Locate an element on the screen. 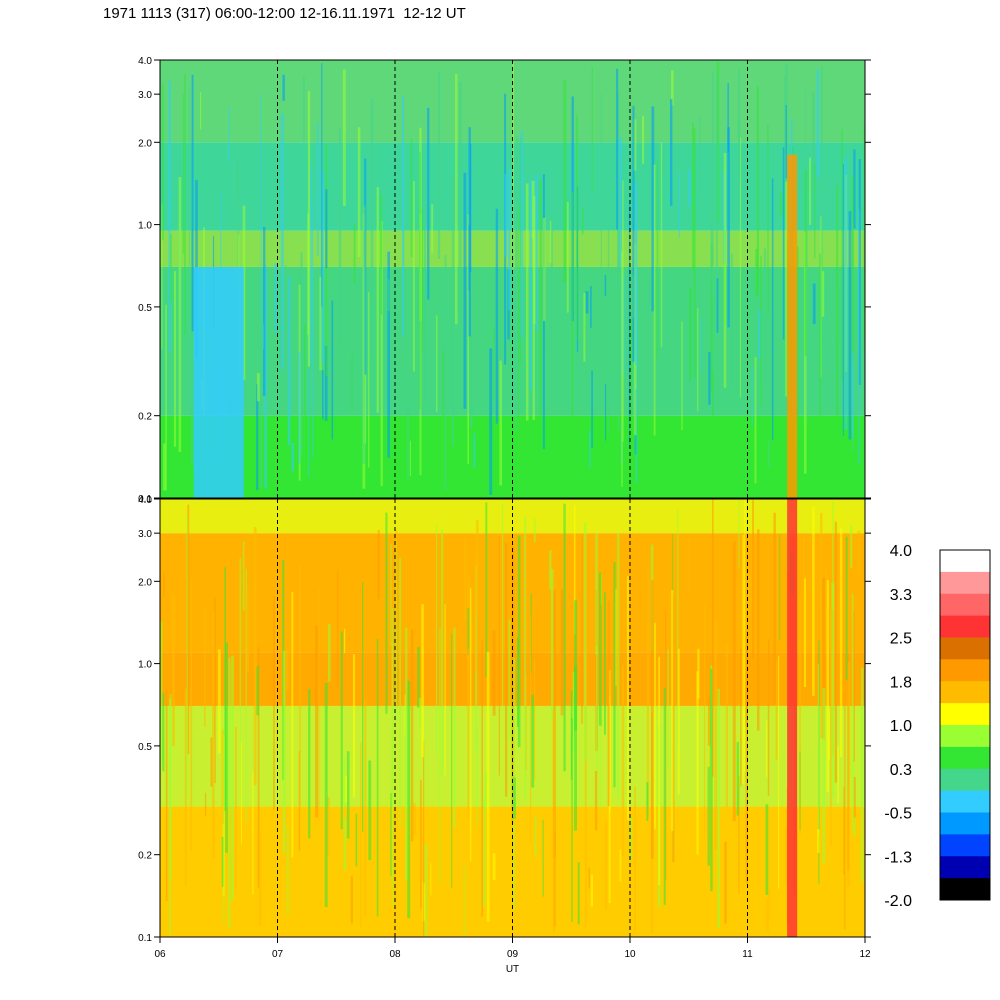 Image resolution: width=1000 pixels, height=1000 pixels. y-tick-label: 2.0 is located at coordinates (145, 582).